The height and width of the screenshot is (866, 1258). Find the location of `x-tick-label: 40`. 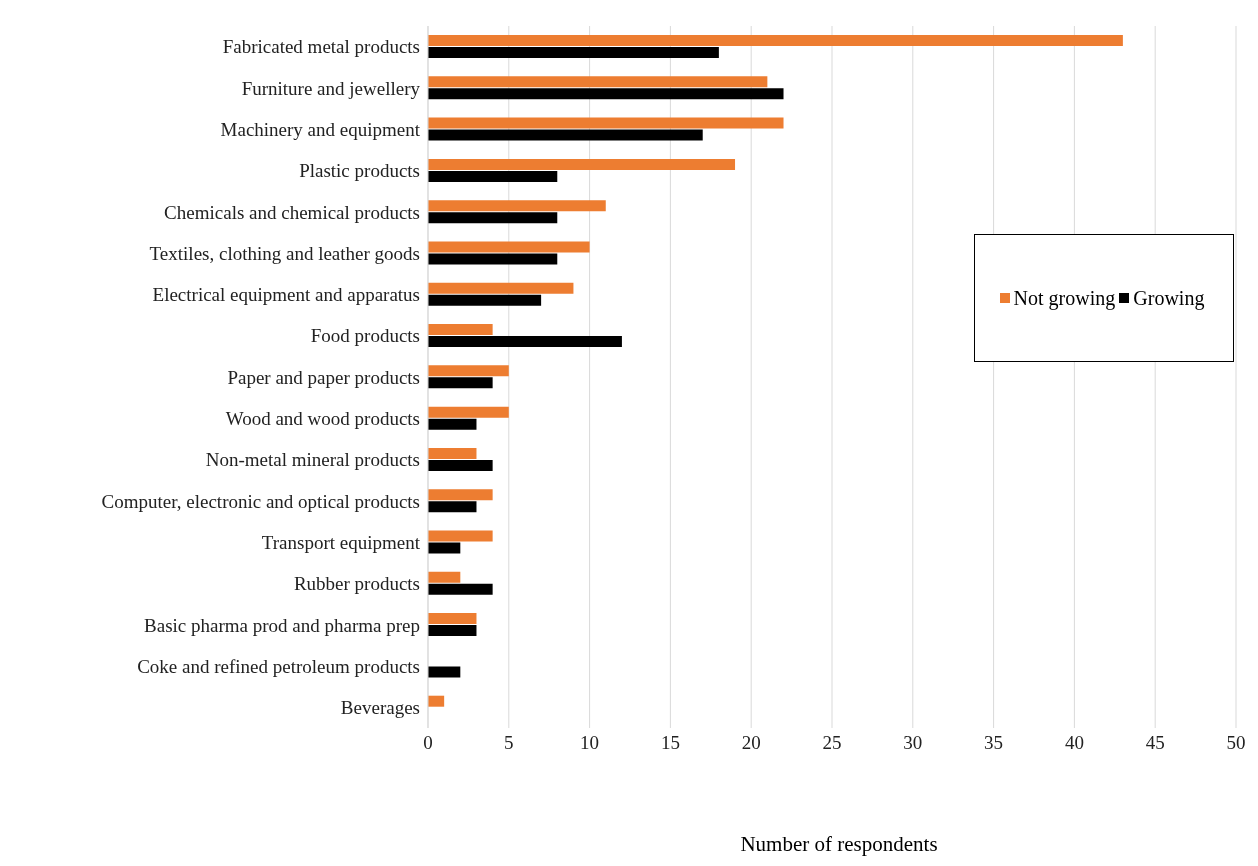

x-tick-label: 40 is located at coordinates (1074, 743).